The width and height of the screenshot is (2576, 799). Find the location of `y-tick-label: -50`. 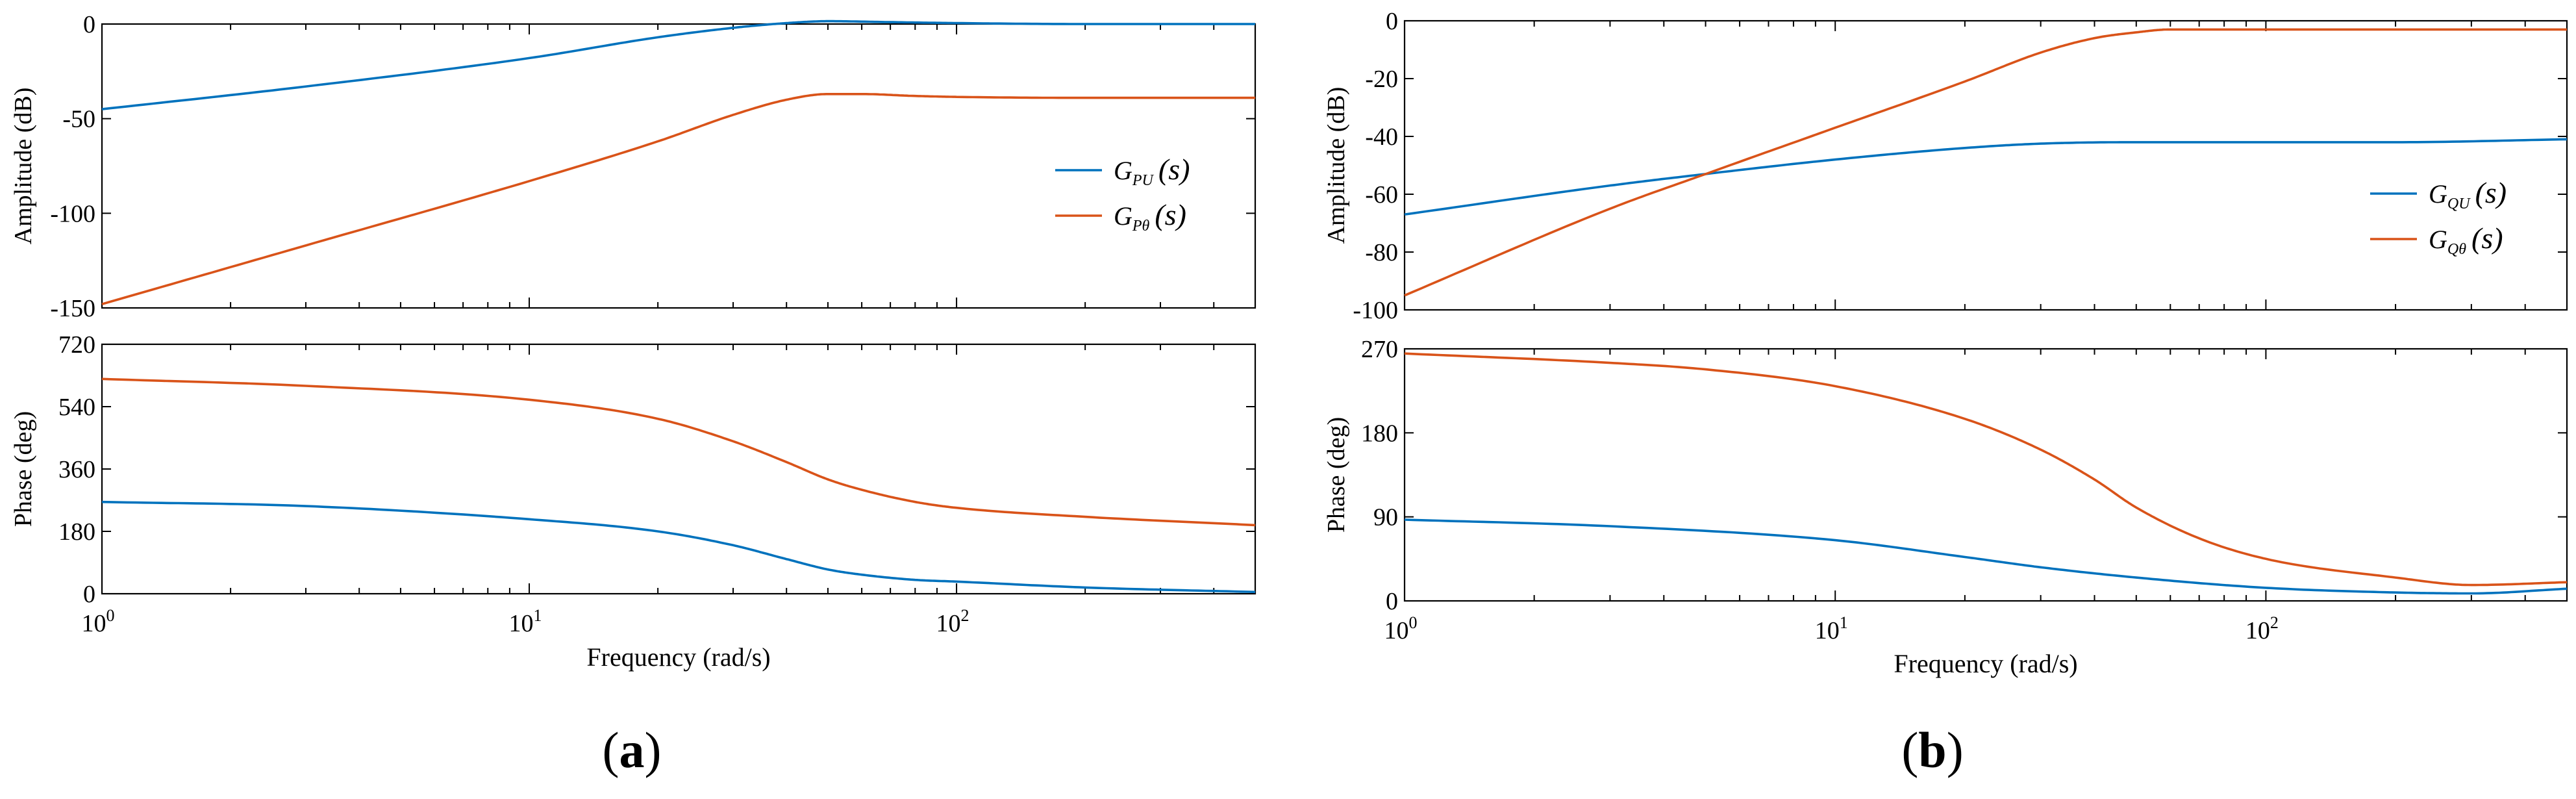

y-tick-label: -50 is located at coordinates (78, 119).